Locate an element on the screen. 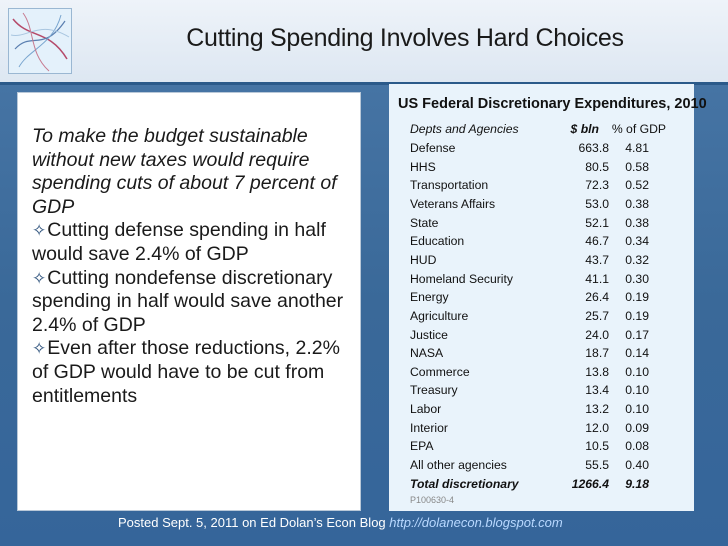 This screenshot has height=546, width=728. header-bln: $ bln is located at coordinates (584, 129).